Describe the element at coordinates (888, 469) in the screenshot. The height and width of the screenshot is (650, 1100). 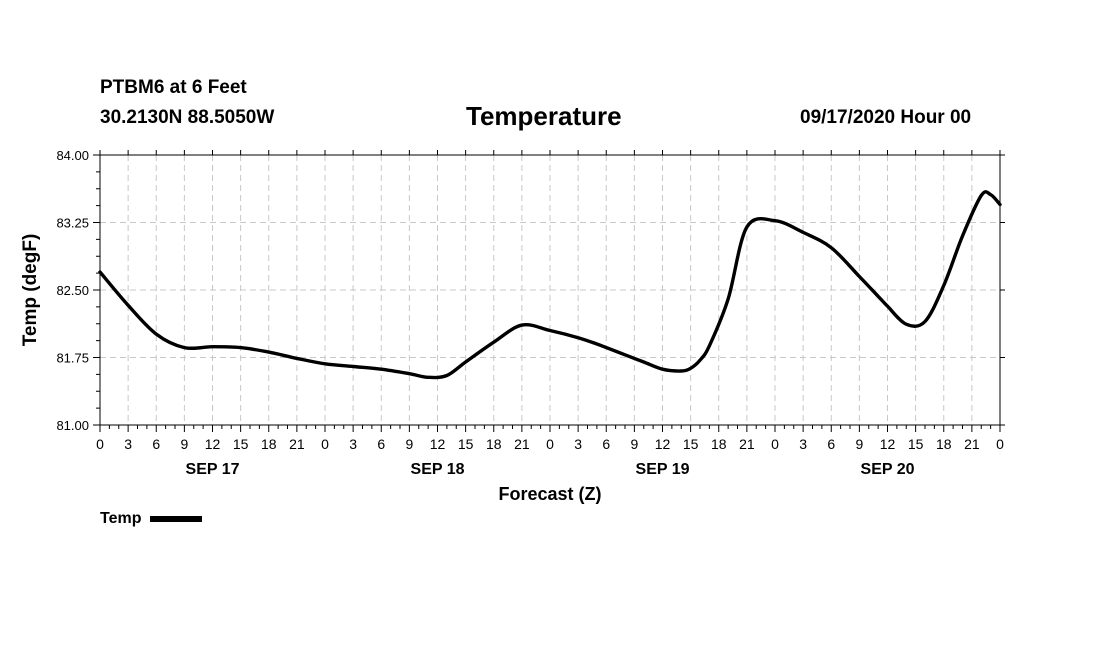
I see `day-label: SEP 20` at that location.